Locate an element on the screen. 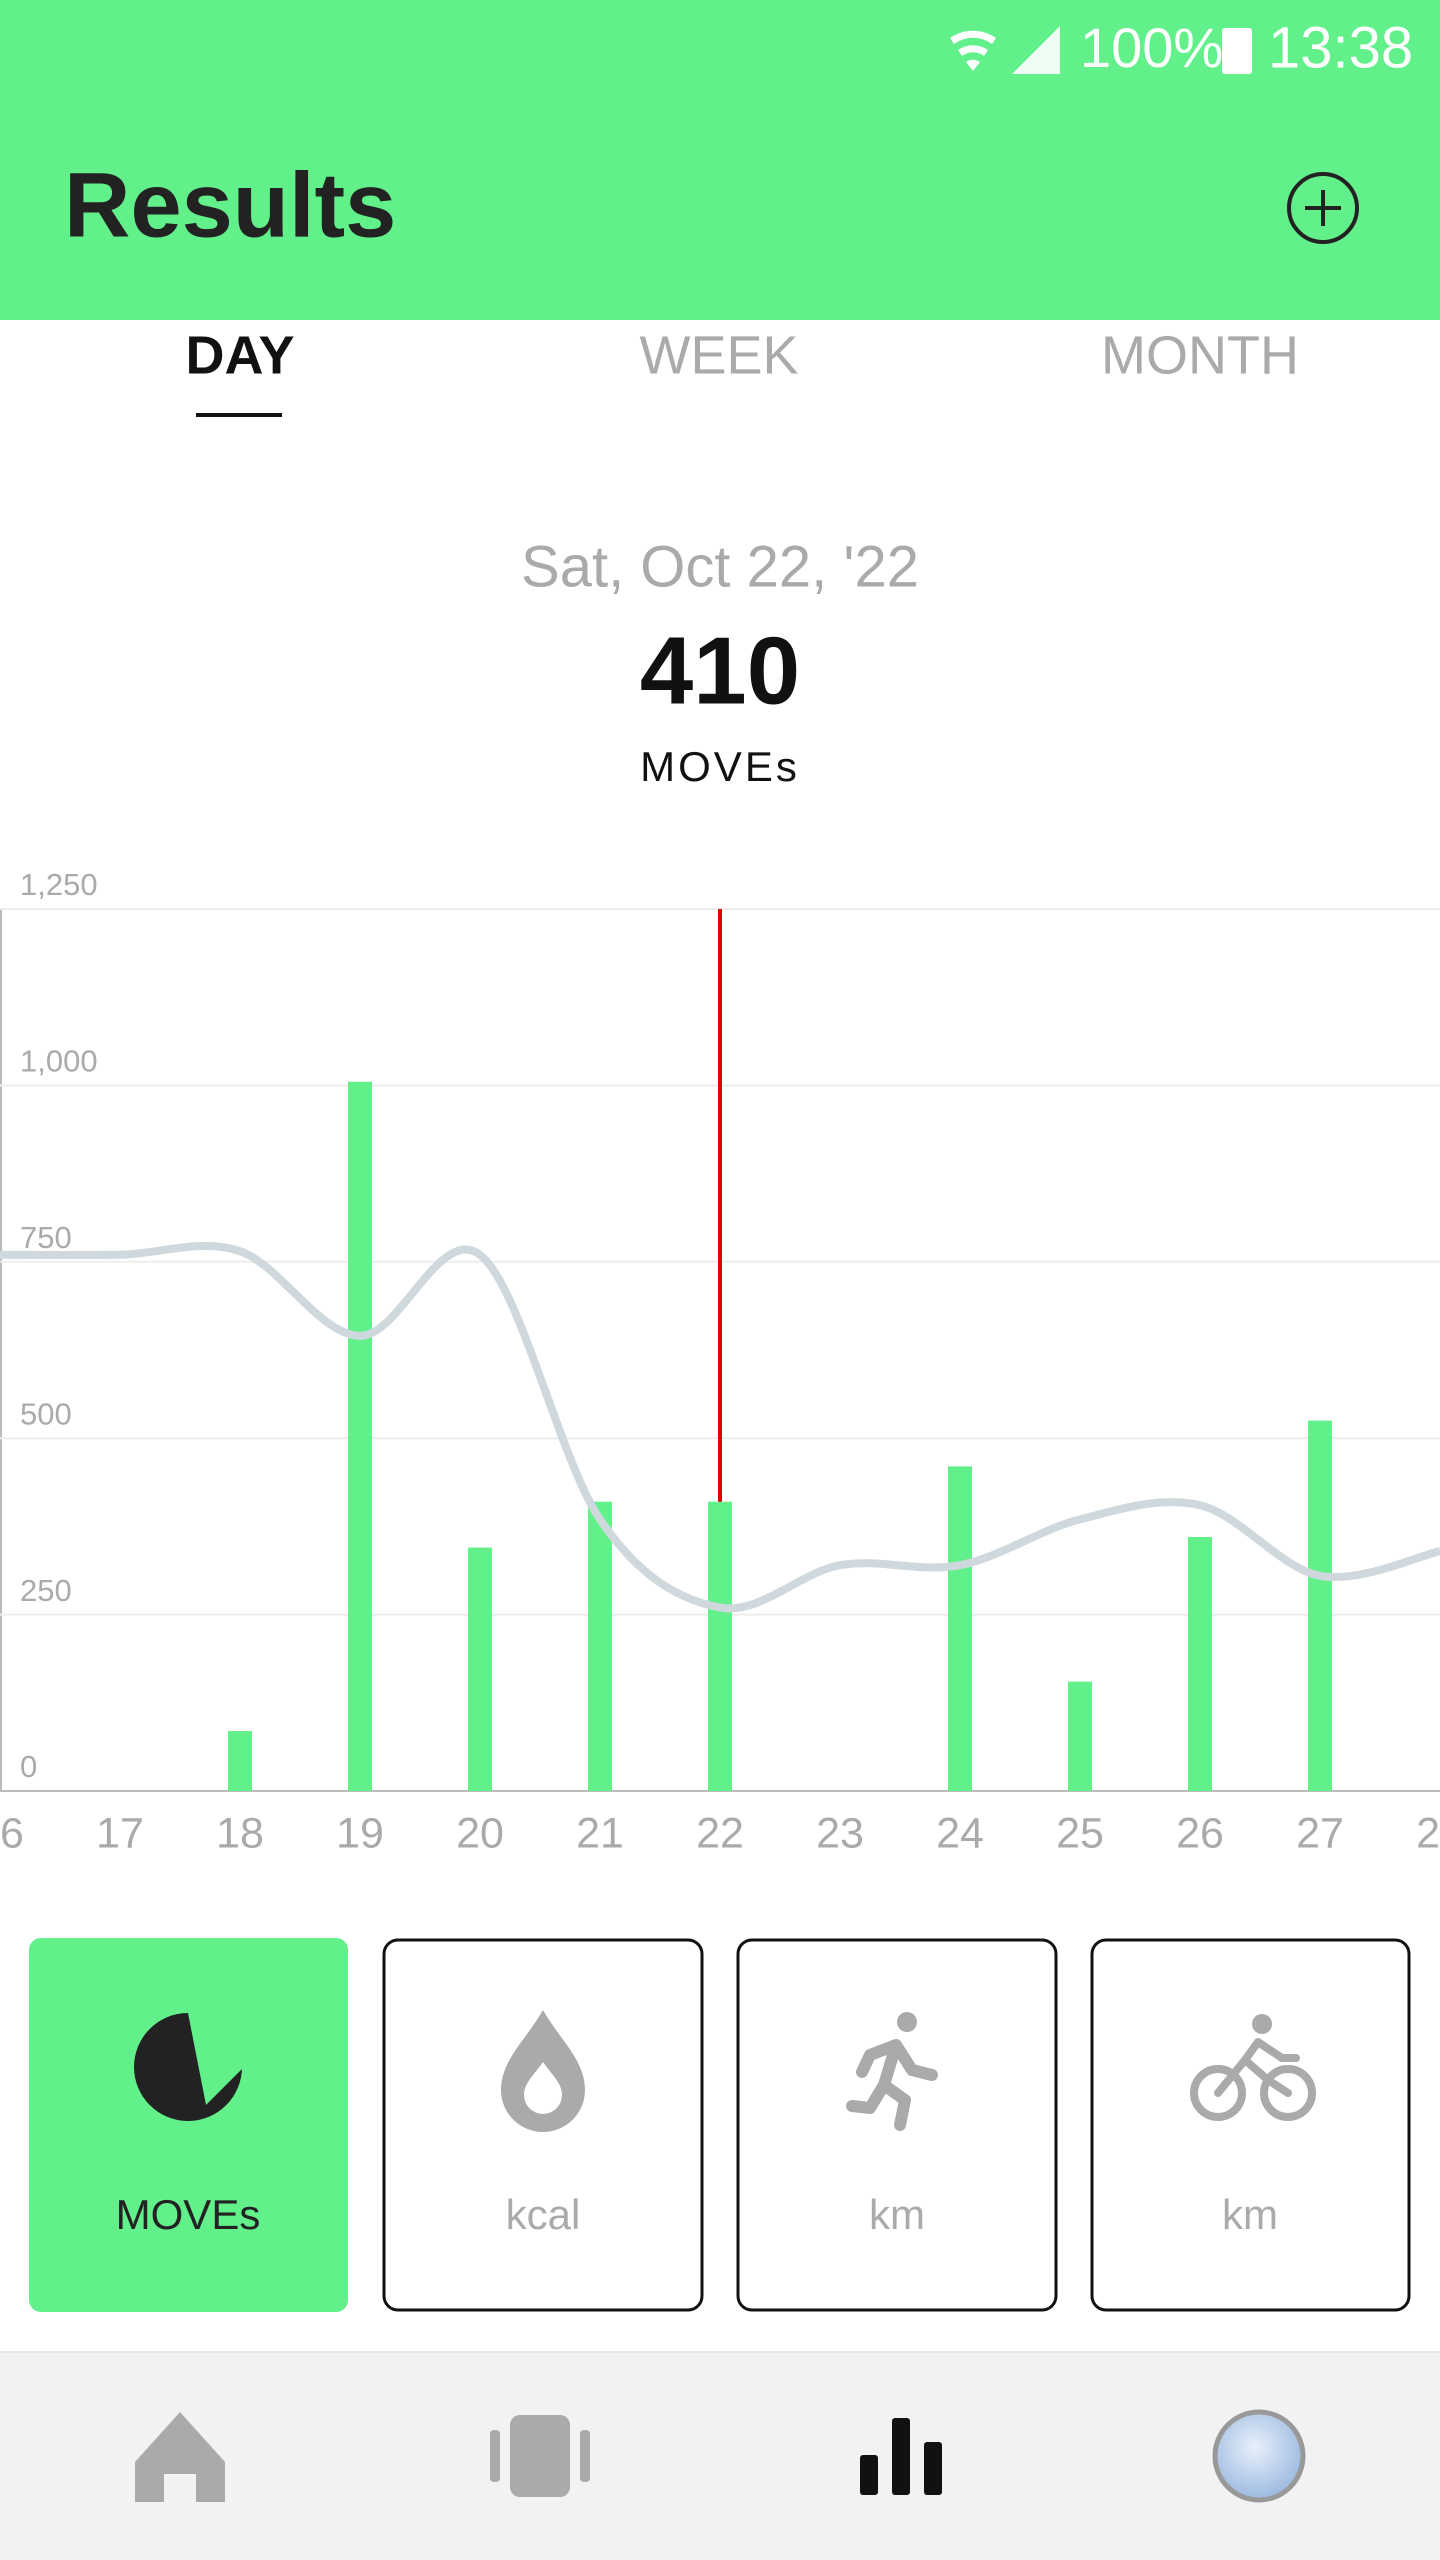 This screenshot has height=2560, width=1440. summary-unit: MOVEs is located at coordinates (720, 766).